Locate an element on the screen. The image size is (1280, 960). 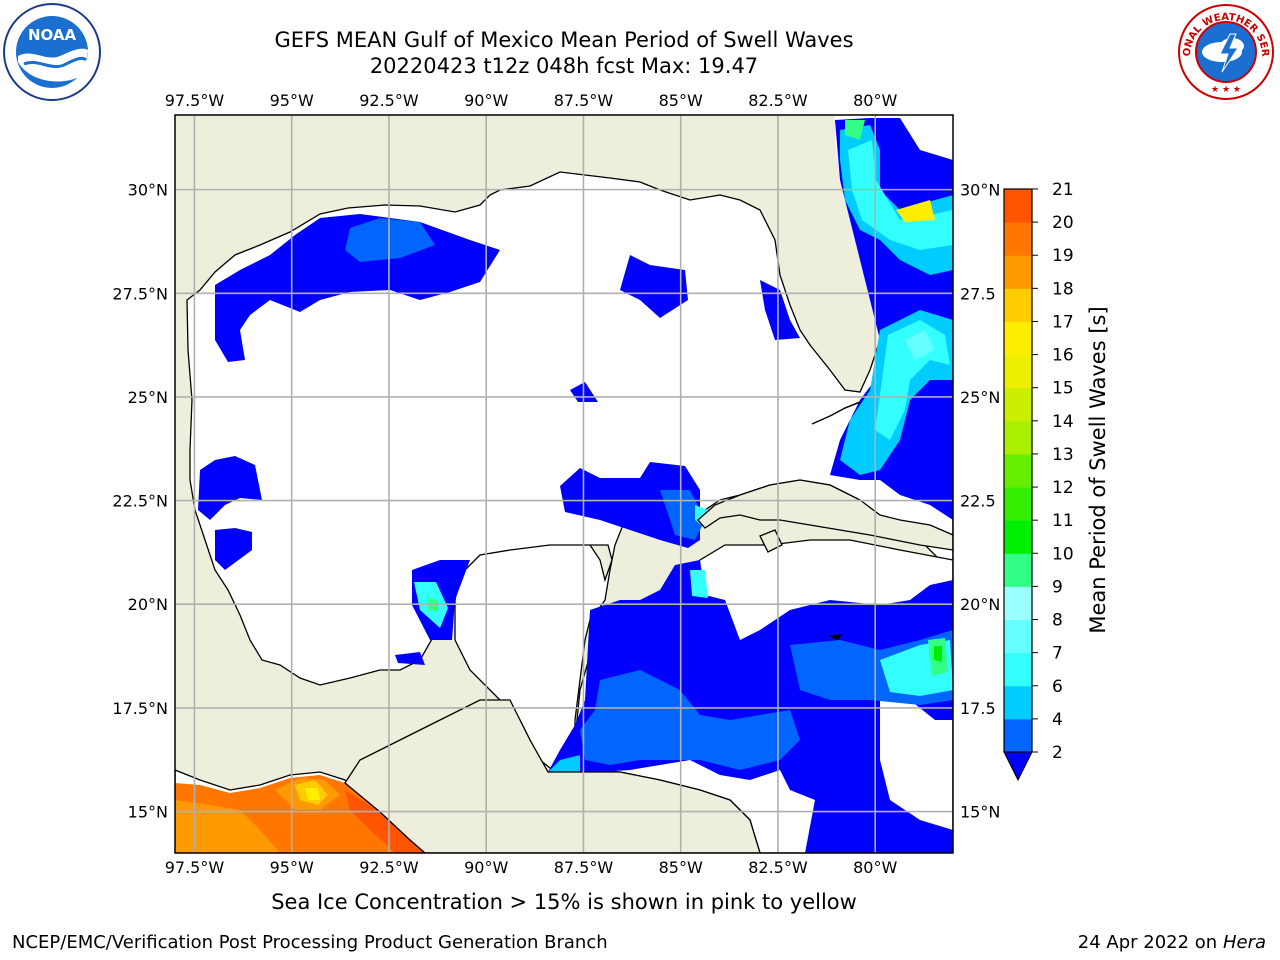
lat-tick-right: 17.5 is located at coordinates (978, 708).